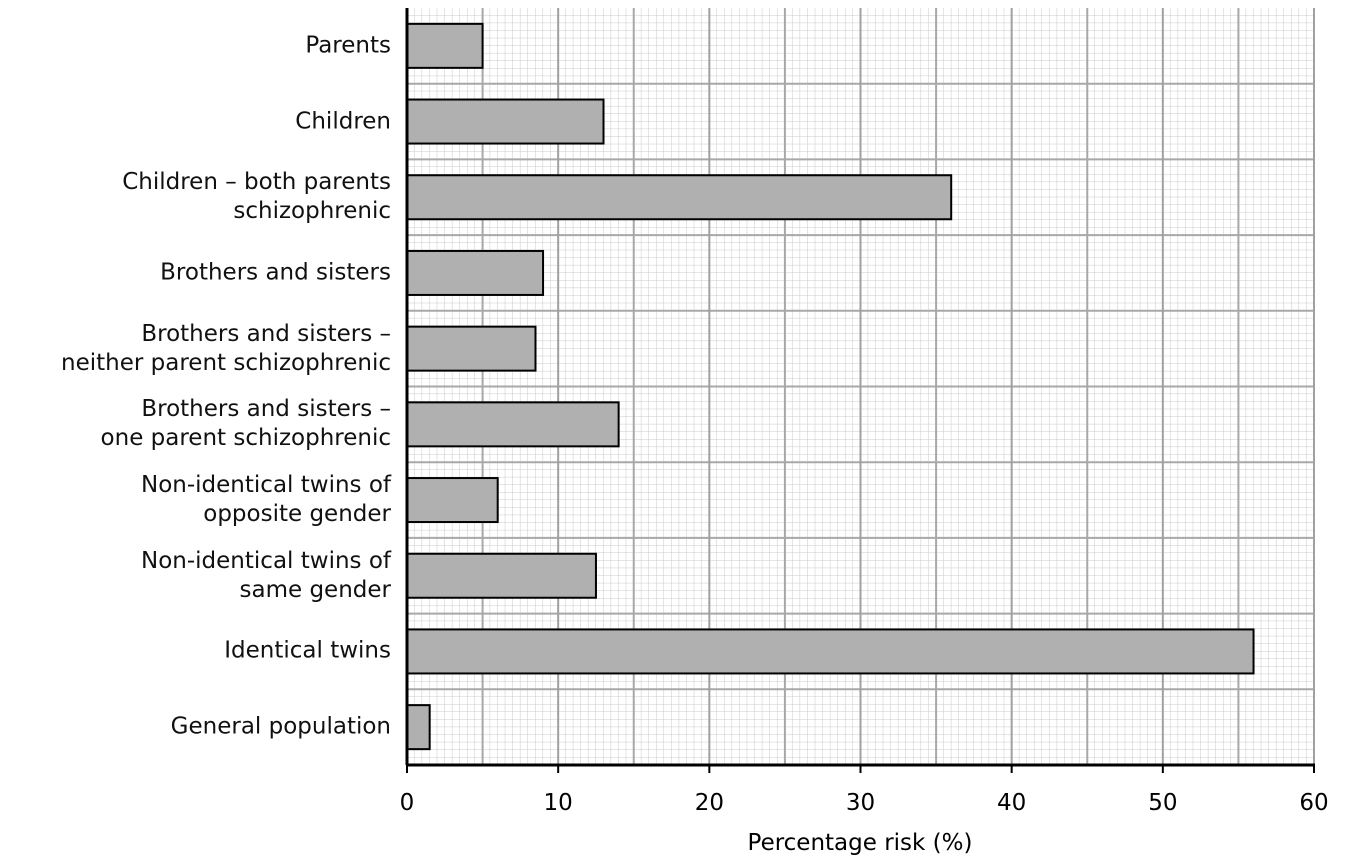 The width and height of the screenshot is (1346, 865). What do you see at coordinates (348, 45) in the screenshot?
I see `y-tick-label: Parents` at bounding box center [348, 45].